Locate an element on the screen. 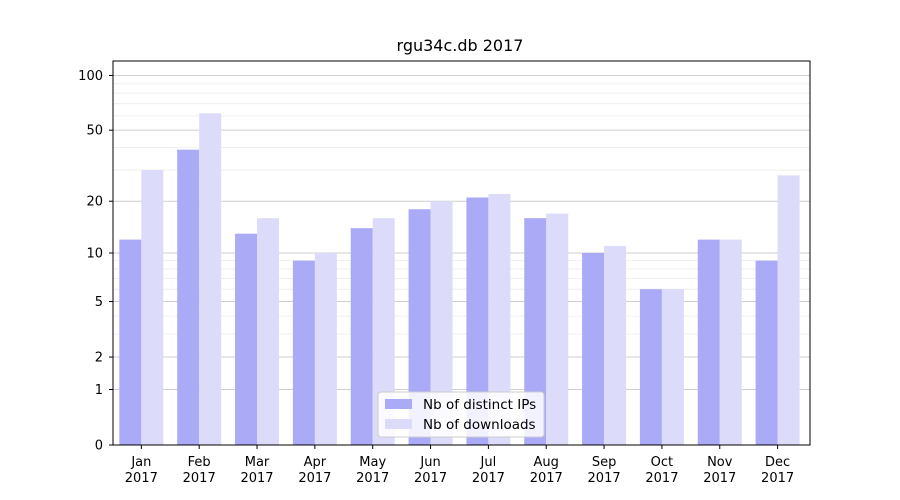 The height and width of the screenshot is (500, 900). x-tick-label: Mar 2017 is located at coordinates (256, 470).